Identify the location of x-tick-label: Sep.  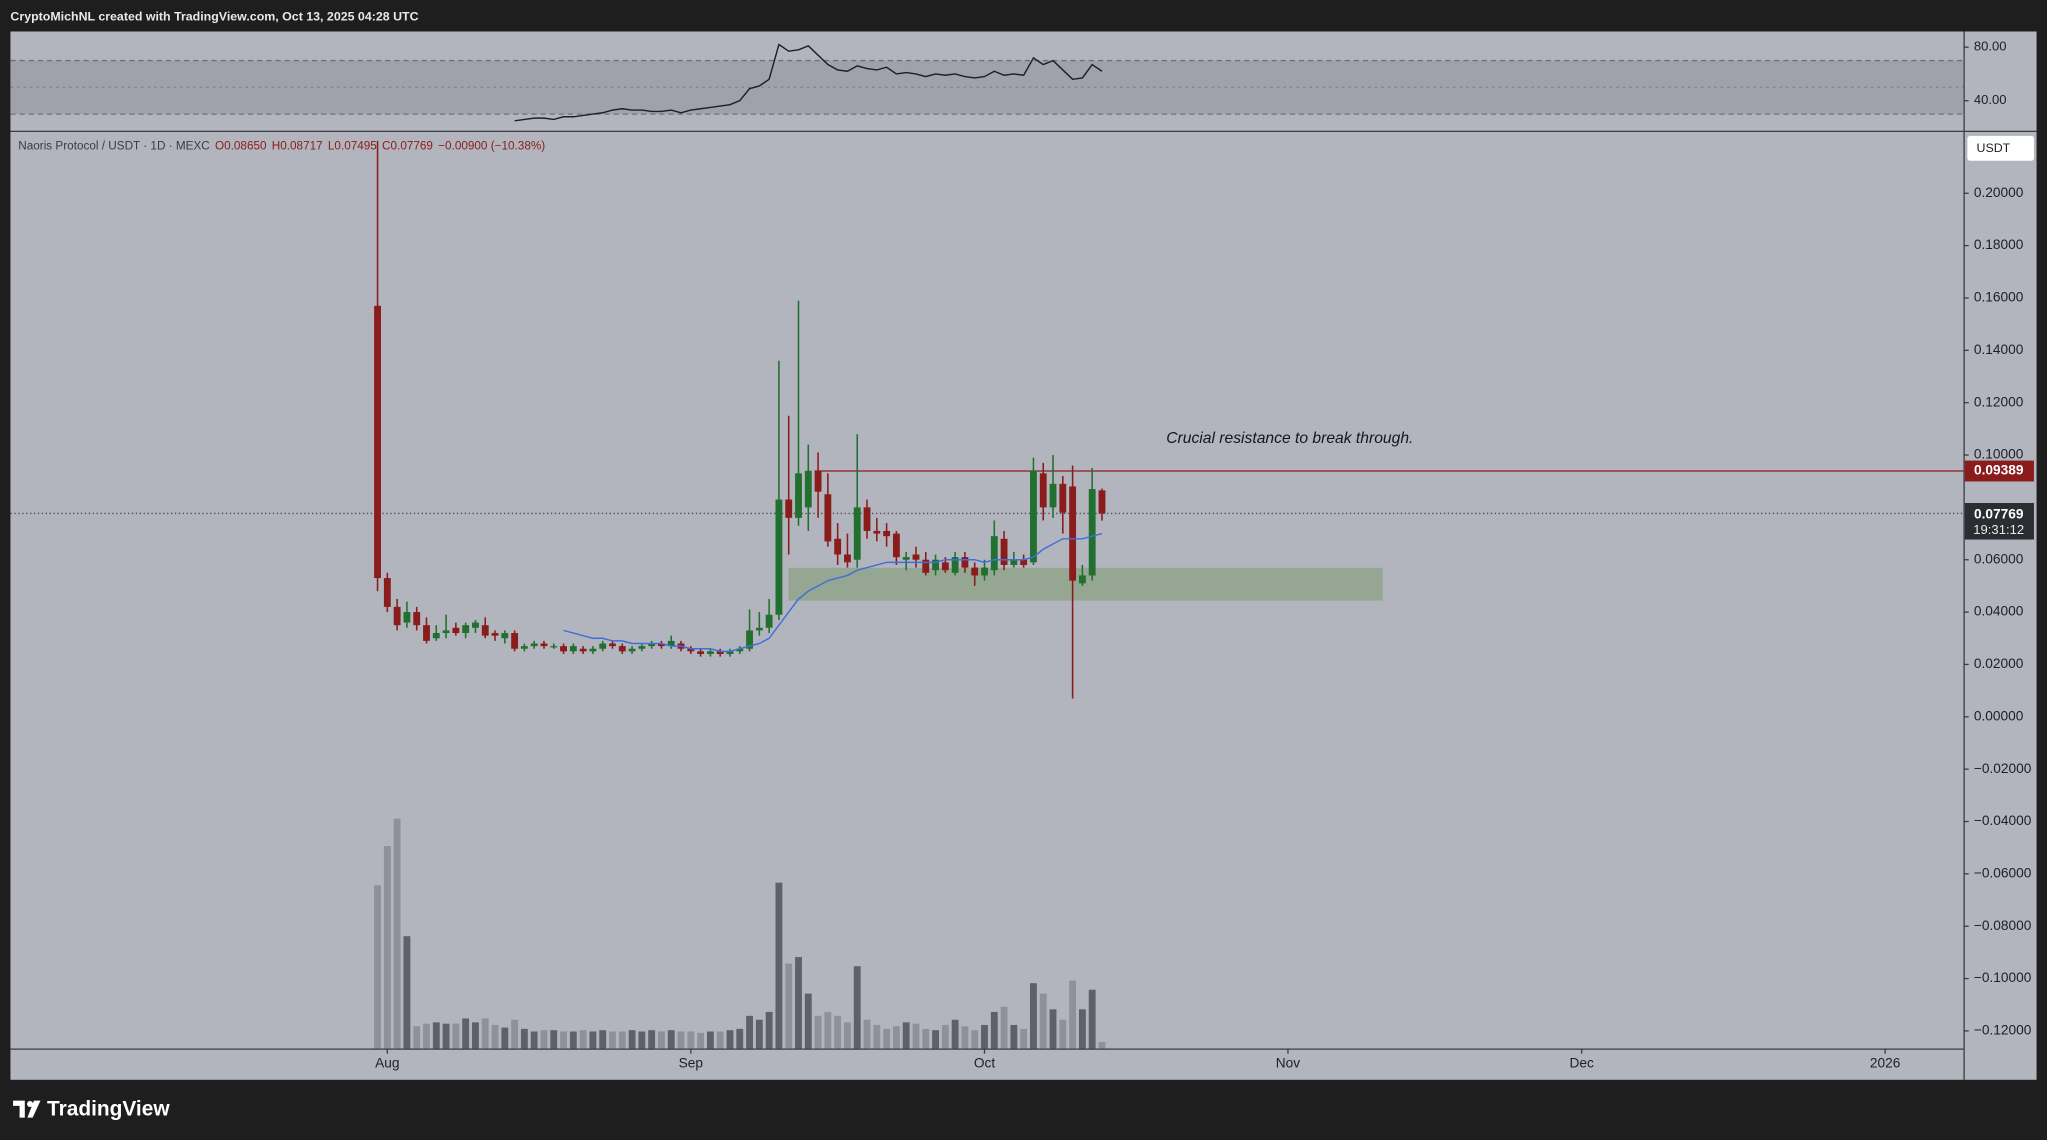
(691, 1063).